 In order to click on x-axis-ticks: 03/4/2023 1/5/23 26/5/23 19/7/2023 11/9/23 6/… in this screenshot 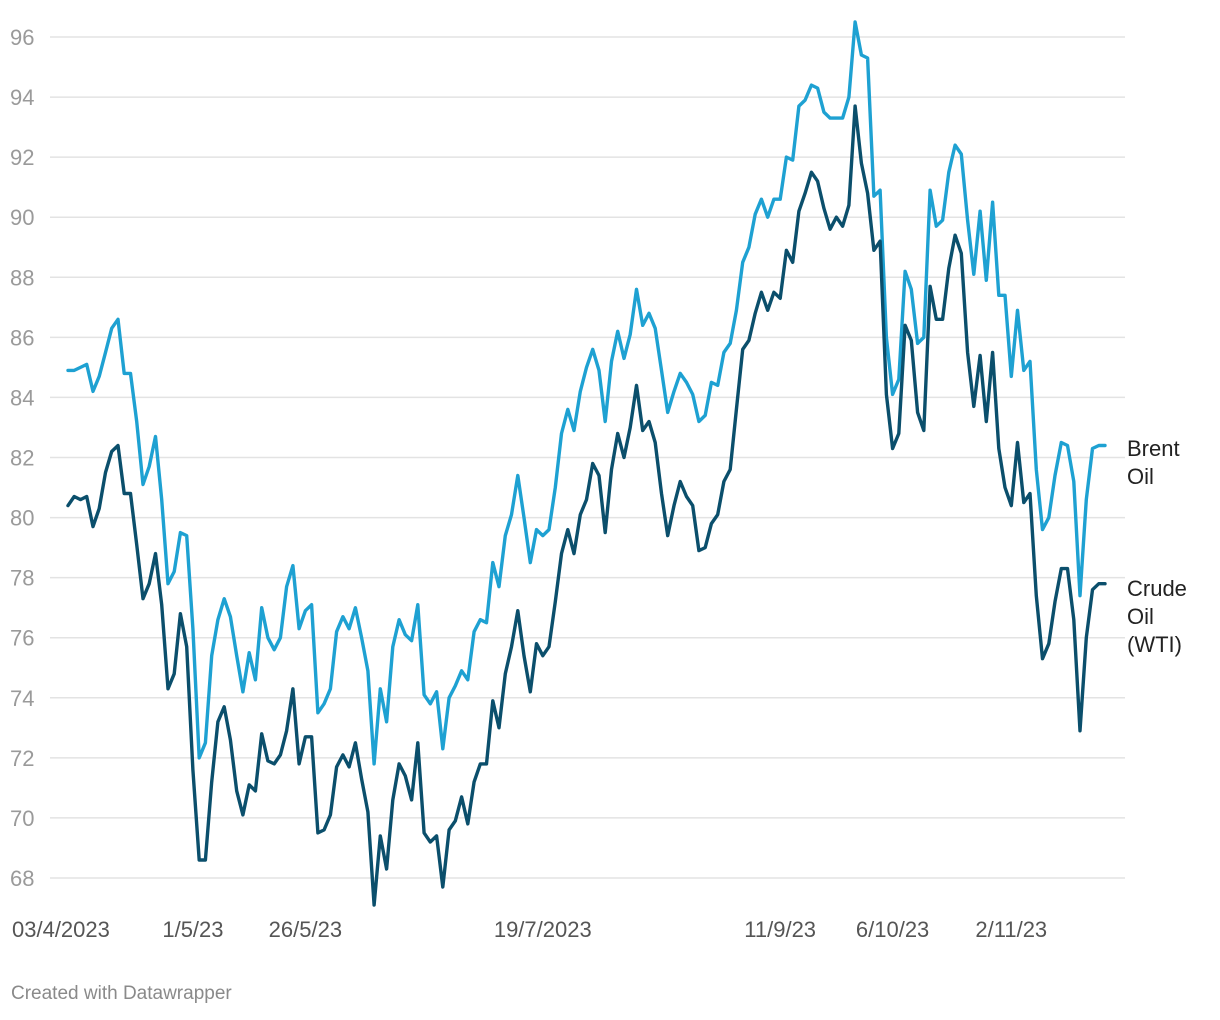, I will do `click(529, 929)`.